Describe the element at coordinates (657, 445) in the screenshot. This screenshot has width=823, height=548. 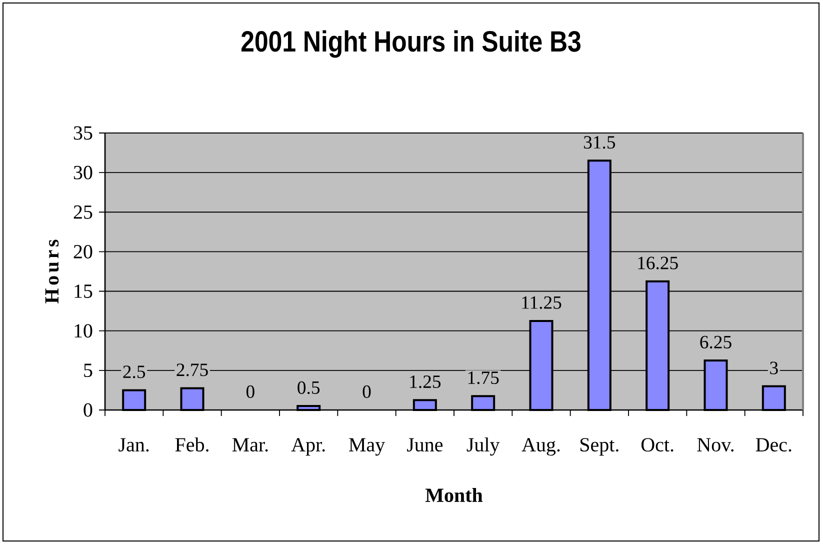
I see `x-tick-label: Oct.` at that location.